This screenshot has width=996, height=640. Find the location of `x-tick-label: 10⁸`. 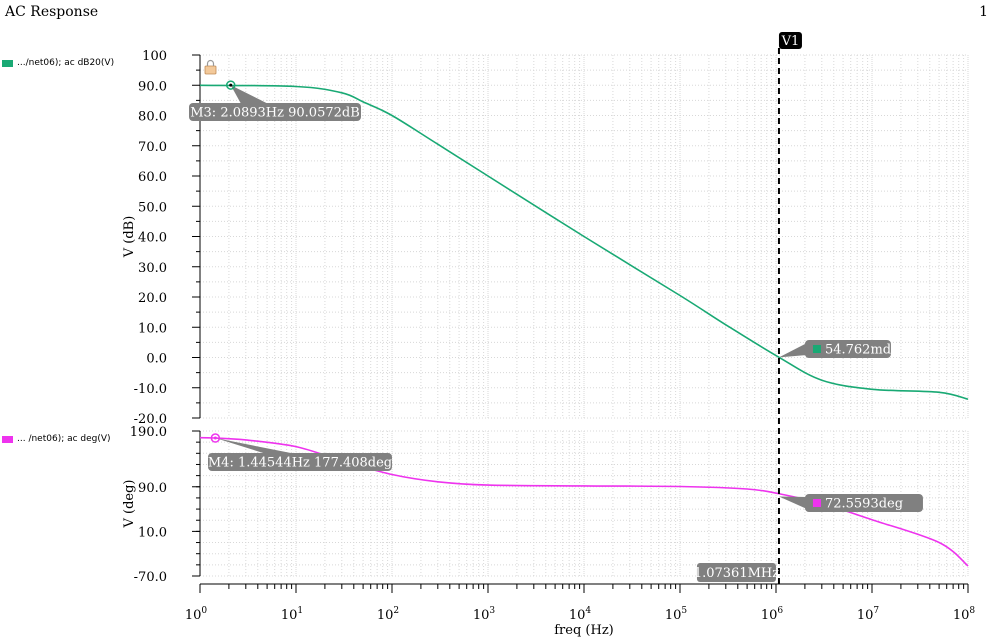

x-tick-label: 10⁸ is located at coordinates (964, 614).